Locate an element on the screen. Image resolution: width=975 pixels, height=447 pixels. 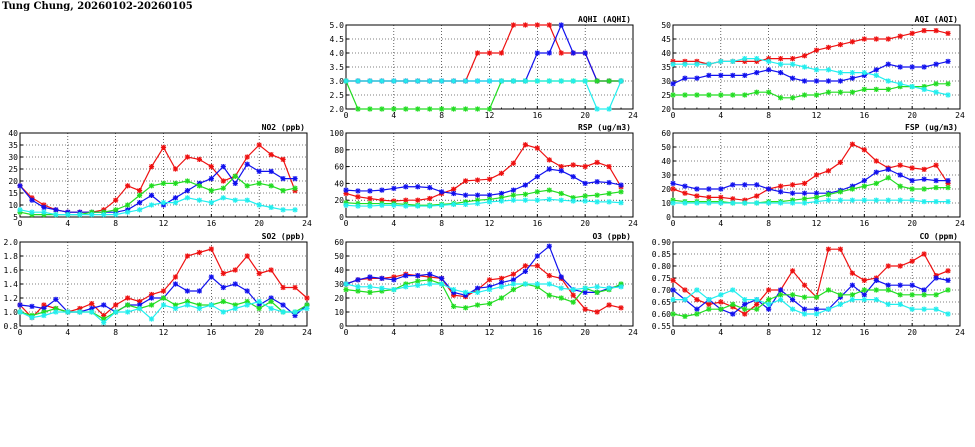
x-tick-label: 20 is located at coordinates (259, 332).